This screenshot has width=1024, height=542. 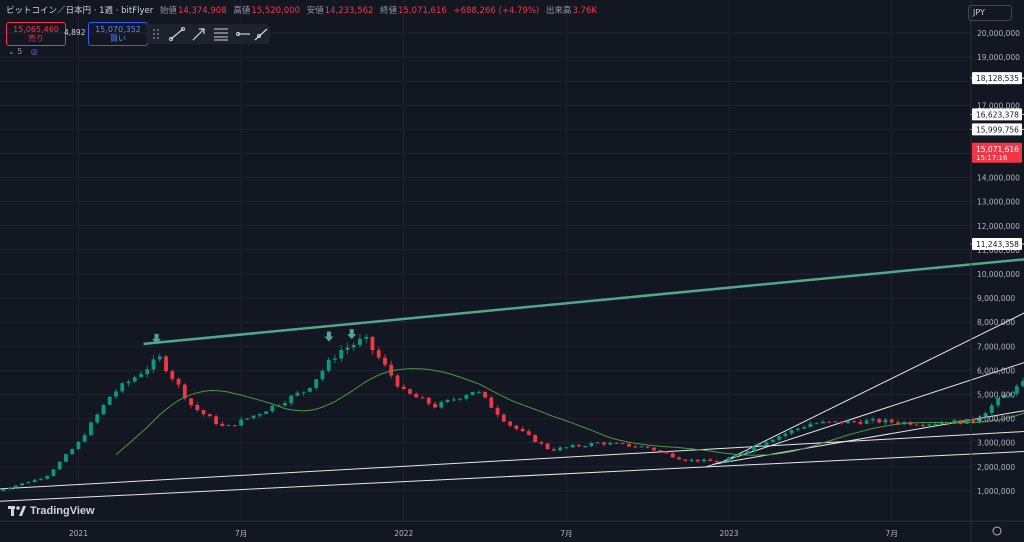 What do you see at coordinates (996, 491) in the screenshot?
I see `y-tick-label: 1,000,000` at bounding box center [996, 491].